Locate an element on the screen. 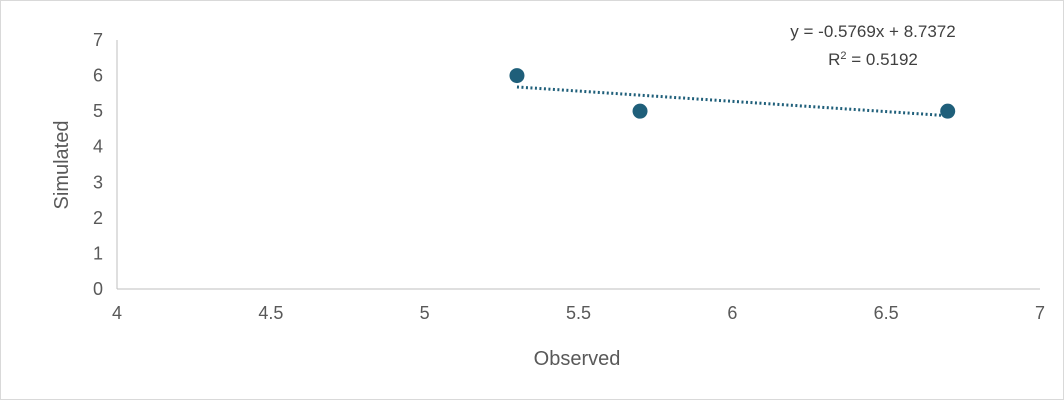 This screenshot has width=1064, height=400. trendline-layer is located at coordinates (732, 101).